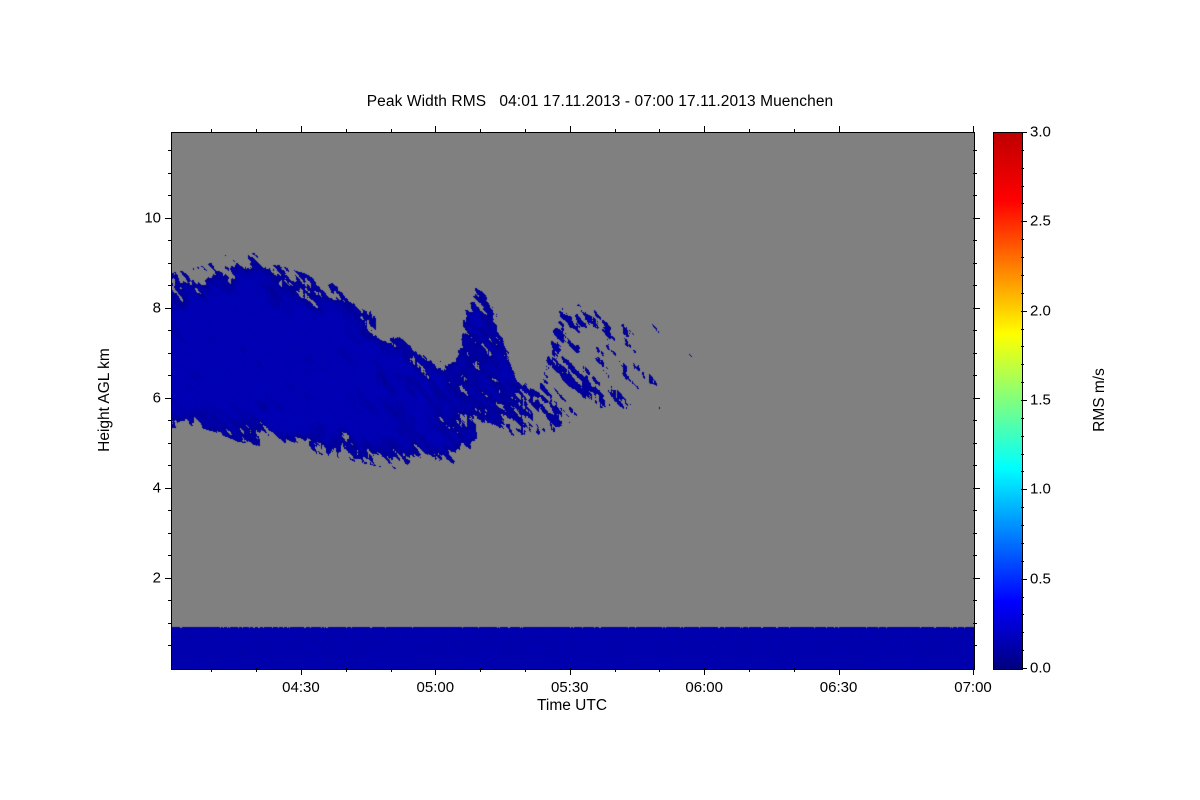 The height and width of the screenshot is (800, 1200). What do you see at coordinates (156, 398) in the screenshot?
I see `y-tick-label-6: 6` at bounding box center [156, 398].